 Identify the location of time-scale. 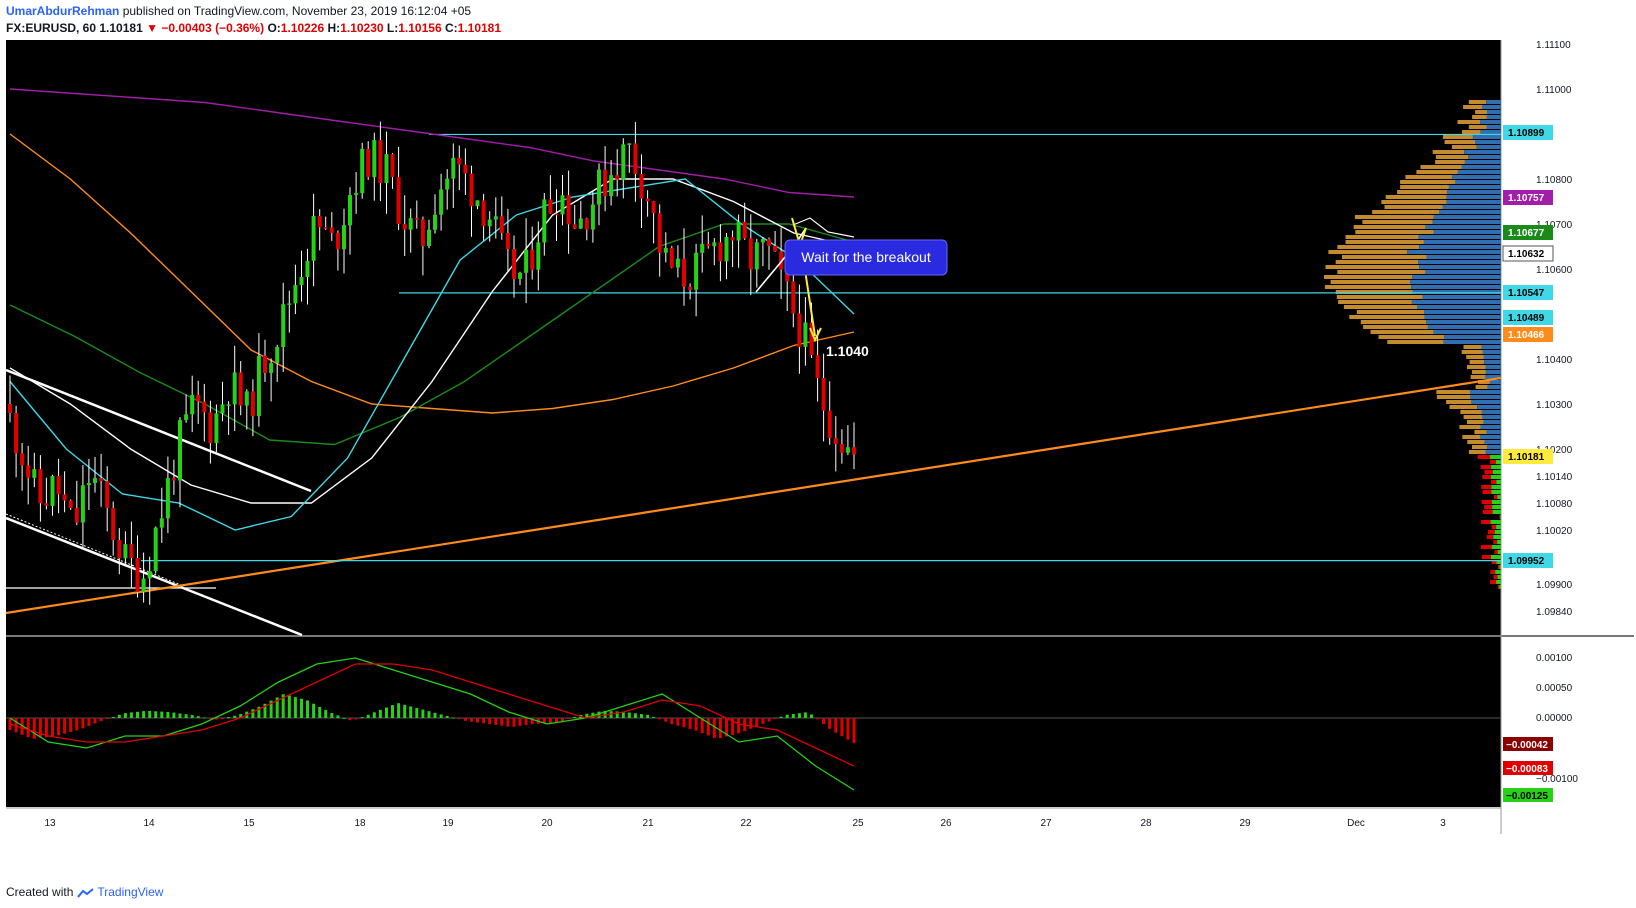
(753, 821).